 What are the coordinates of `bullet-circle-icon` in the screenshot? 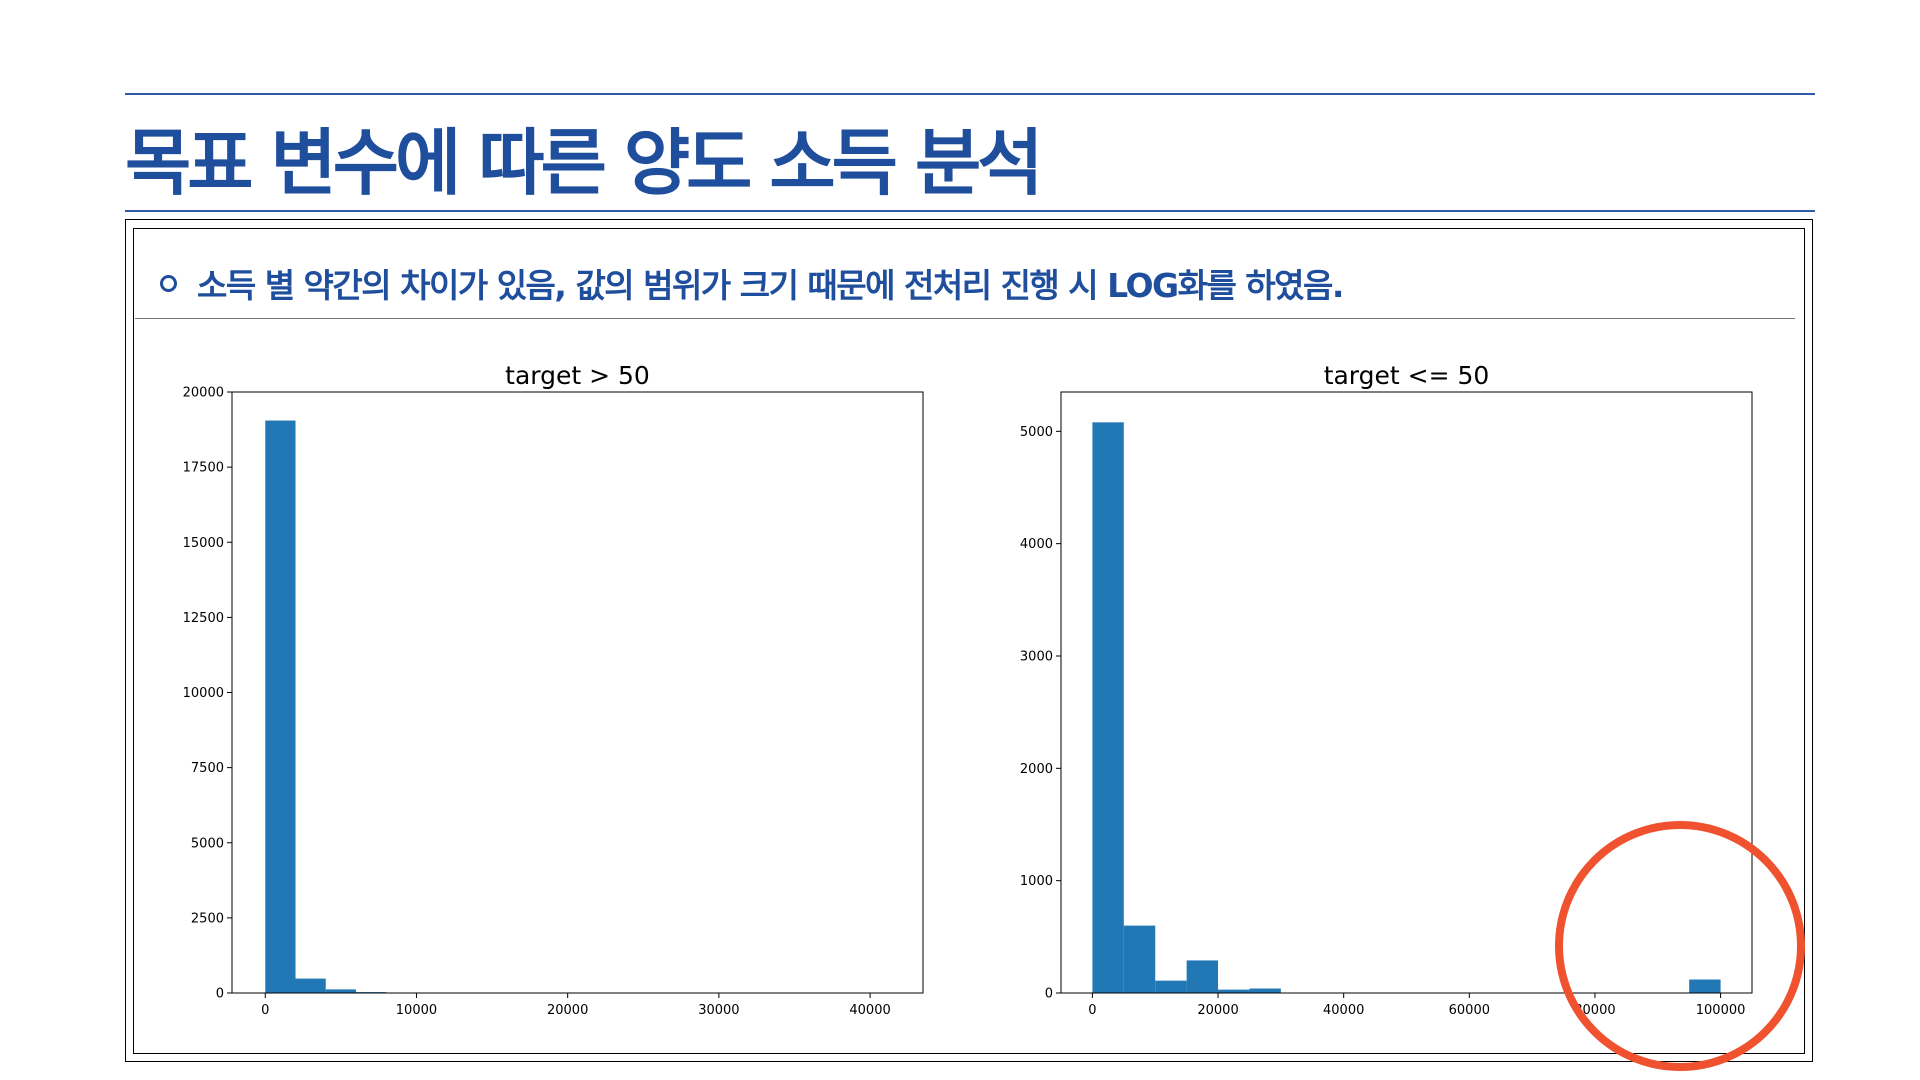 It's located at (168, 283).